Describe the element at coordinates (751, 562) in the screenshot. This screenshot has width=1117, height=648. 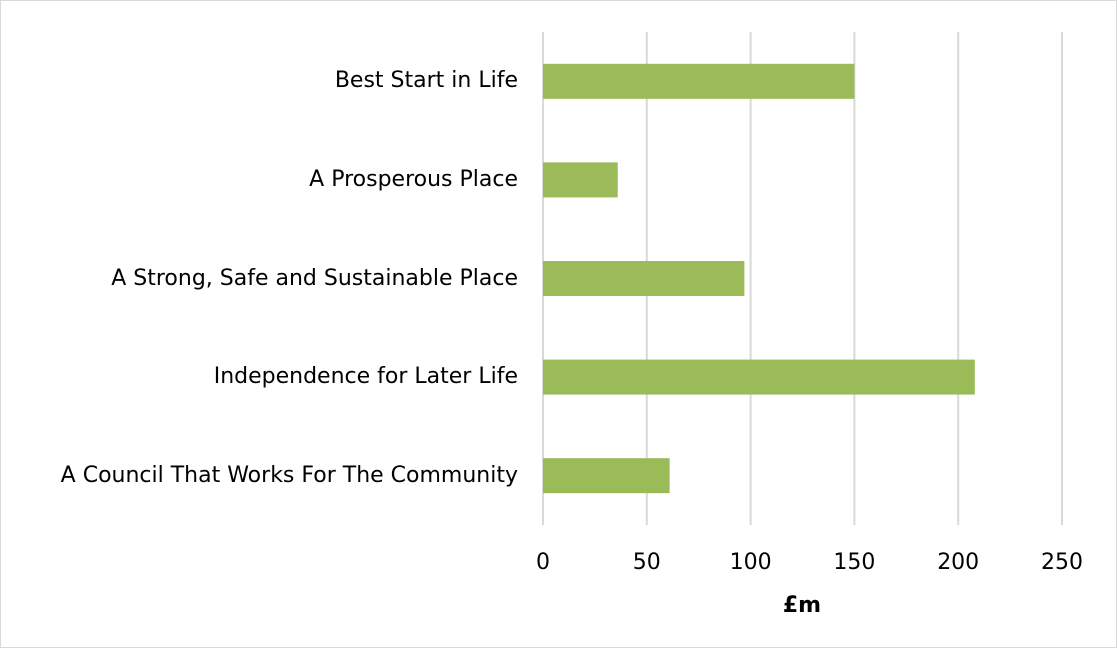
I see `x-tick-label: 100` at that location.